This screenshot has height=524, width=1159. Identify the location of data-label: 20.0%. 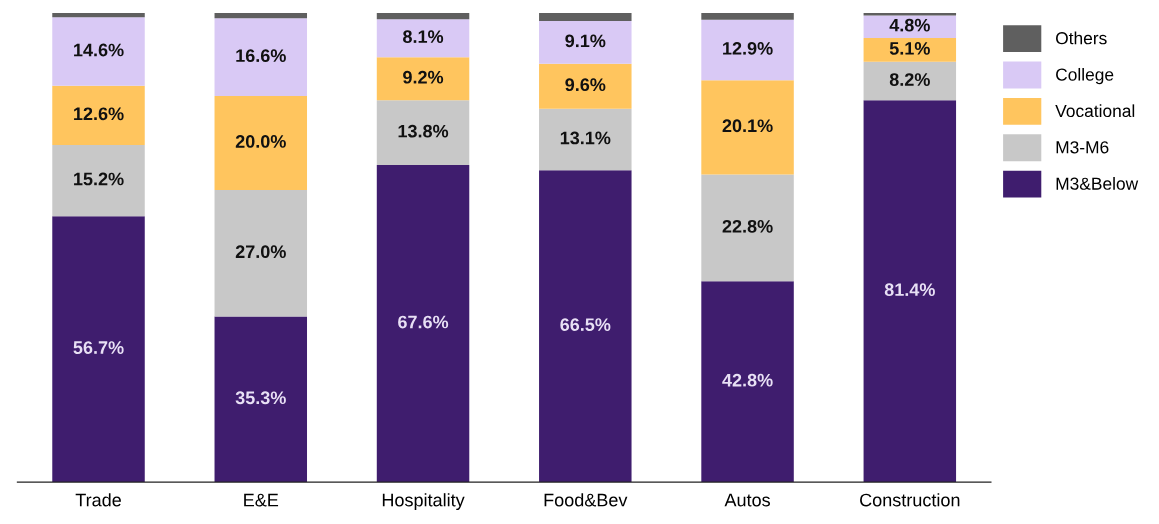
(260, 141).